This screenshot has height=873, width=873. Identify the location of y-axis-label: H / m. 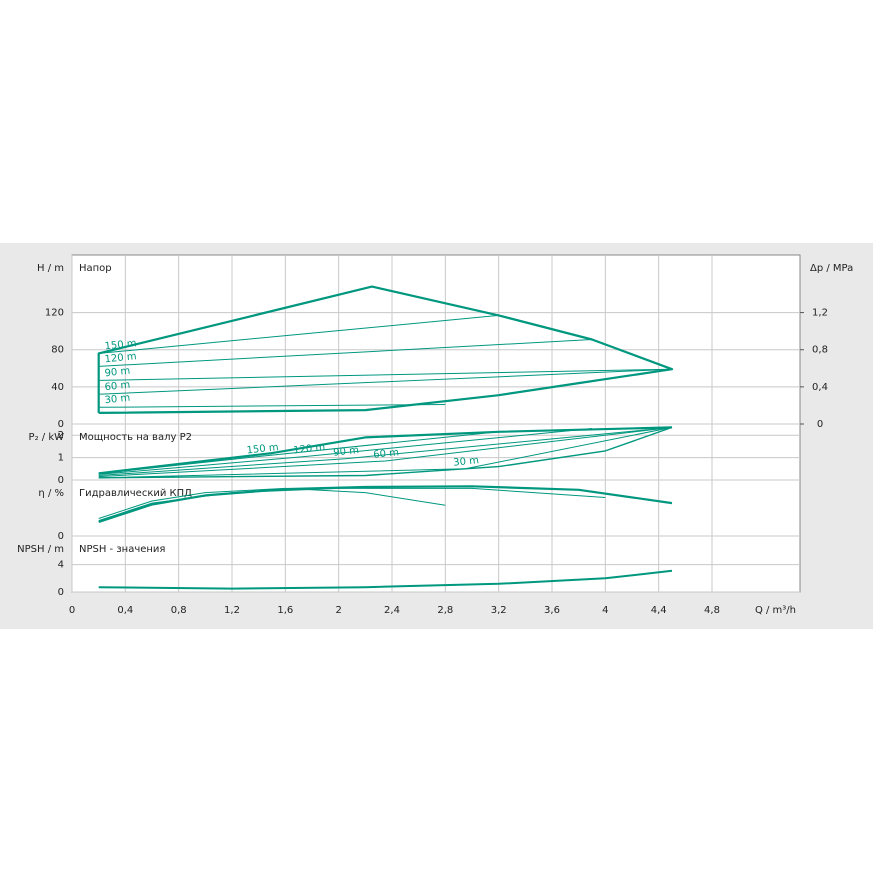
(50, 268).